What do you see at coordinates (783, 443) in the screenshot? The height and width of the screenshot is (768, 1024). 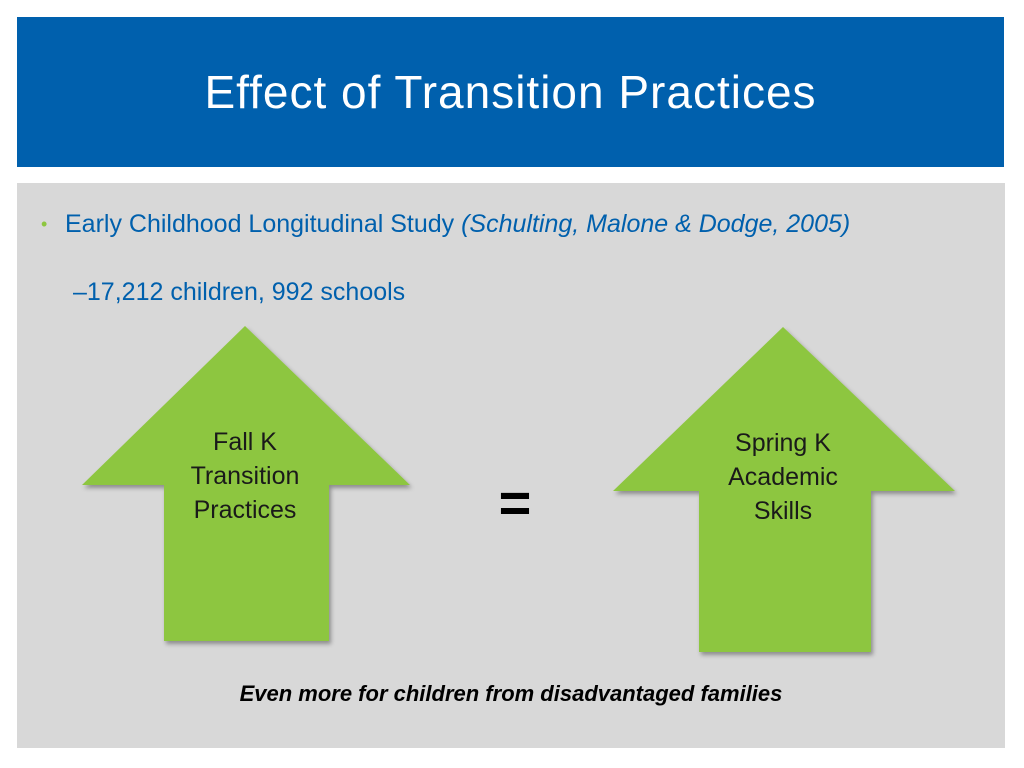 I see `right-arrow-line-1: Spring K` at bounding box center [783, 443].